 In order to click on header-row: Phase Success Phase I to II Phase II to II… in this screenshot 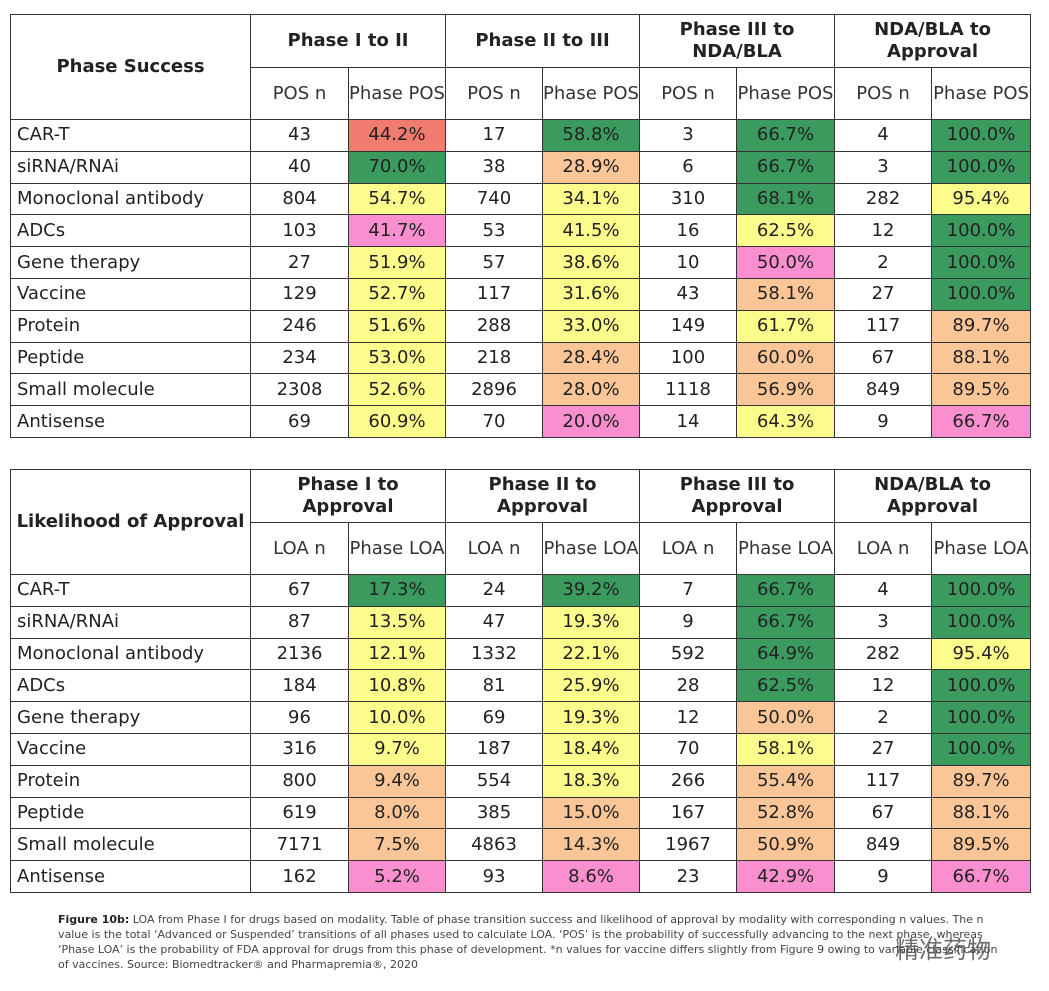, I will do `click(521, 67)`.